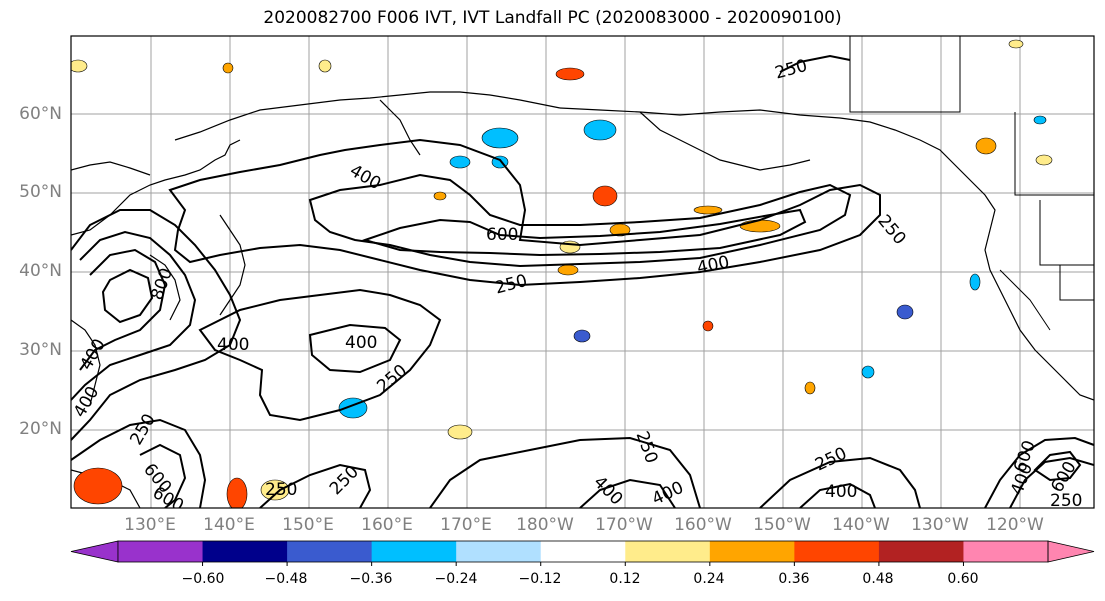 The height and width of the screenshot is (601, 1105). I want to click on lon-label-170w: 170°W, so click(624, 525).